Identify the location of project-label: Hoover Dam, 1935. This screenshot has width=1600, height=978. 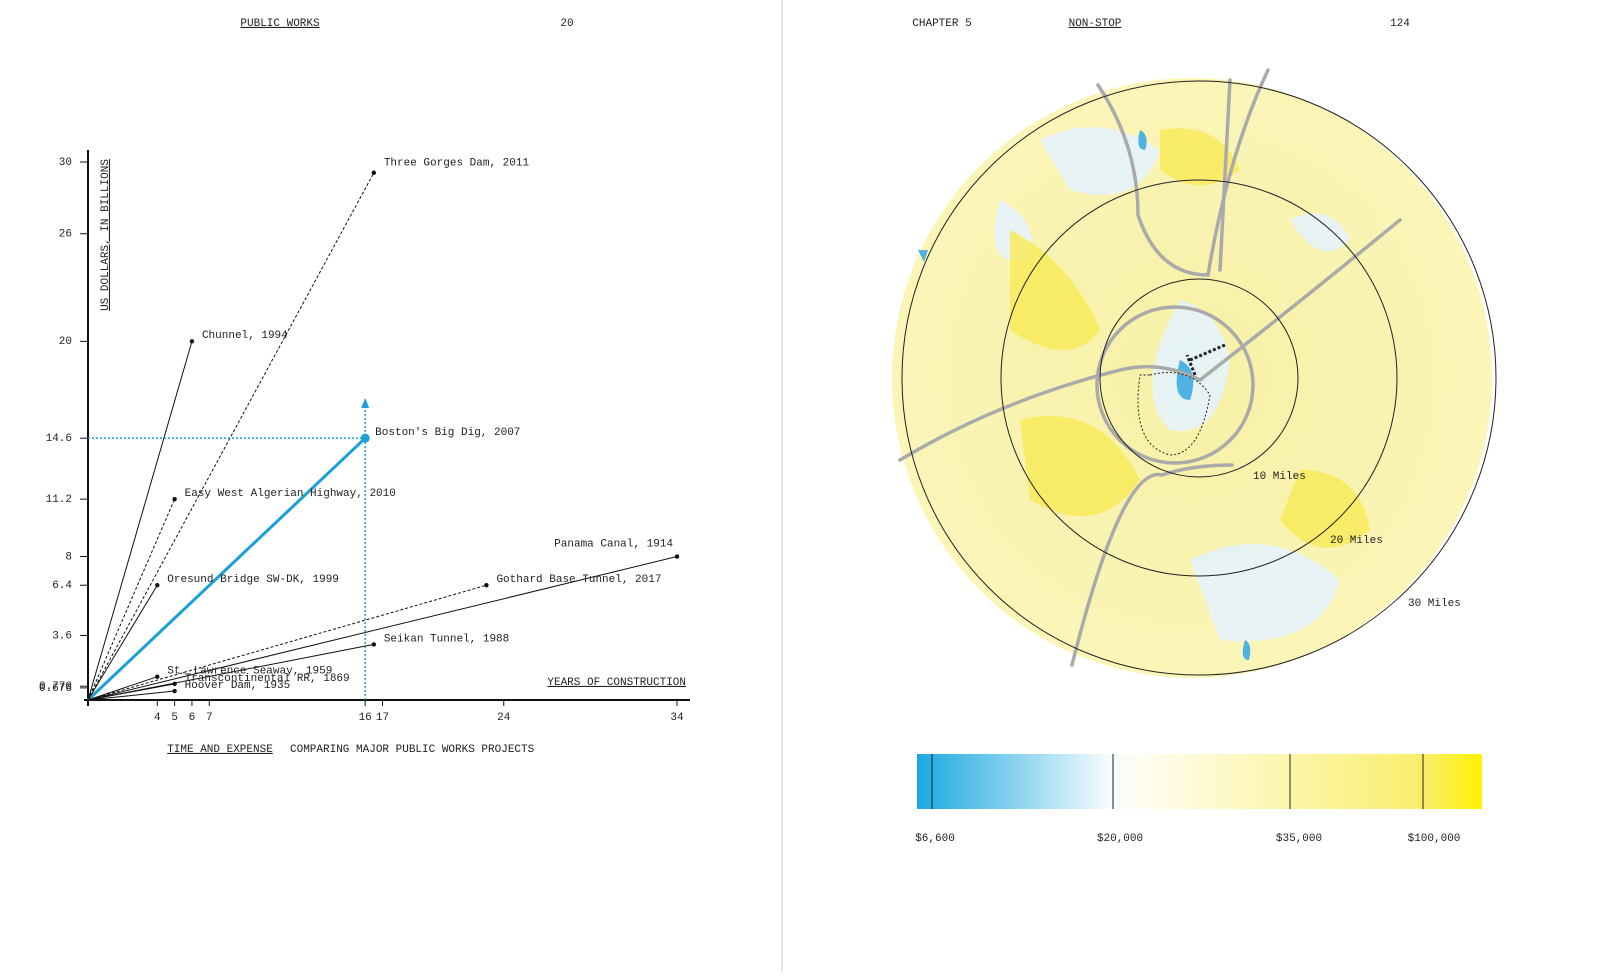
(238, 686).